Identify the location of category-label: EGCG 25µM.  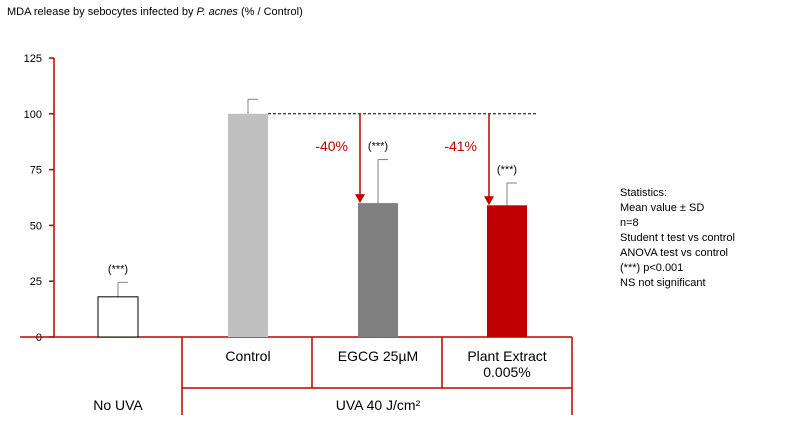
(378, 356).